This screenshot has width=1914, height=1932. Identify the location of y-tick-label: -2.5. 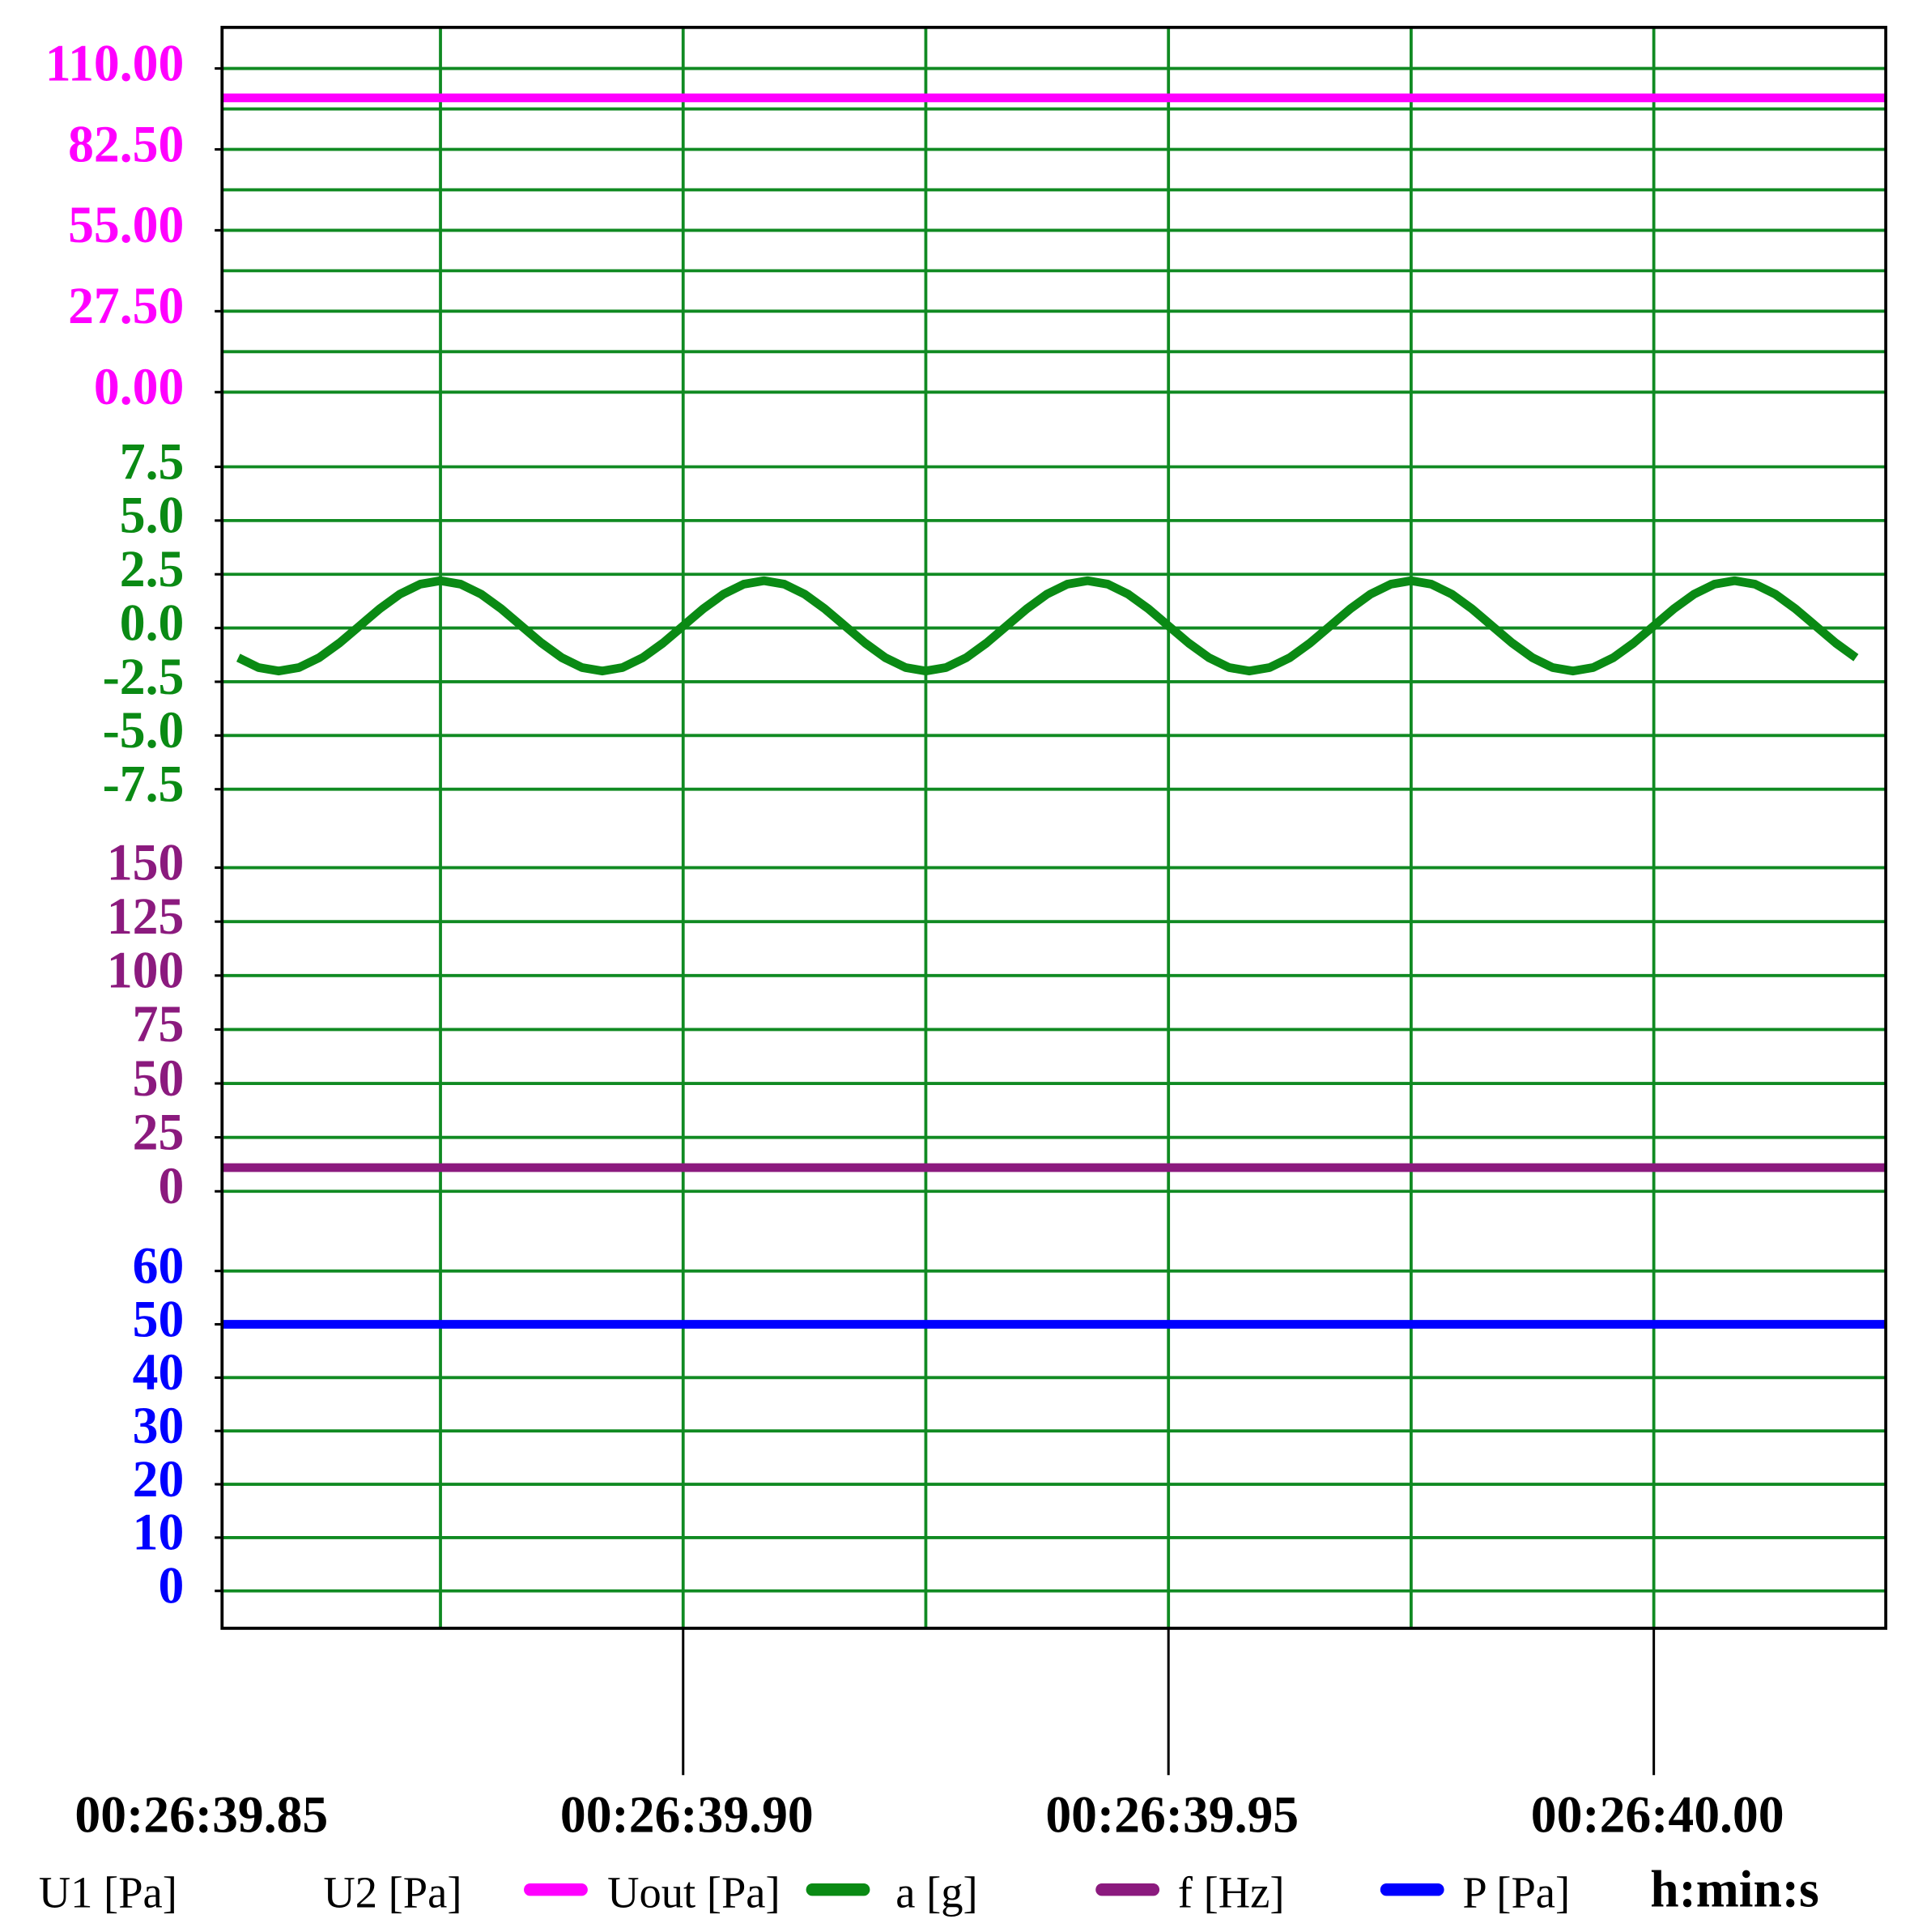
(144, 676).